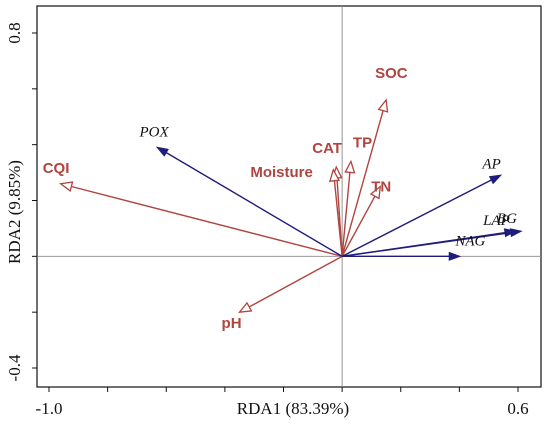  I want to click on x-tick-label: -1.0, so click(49, 408).